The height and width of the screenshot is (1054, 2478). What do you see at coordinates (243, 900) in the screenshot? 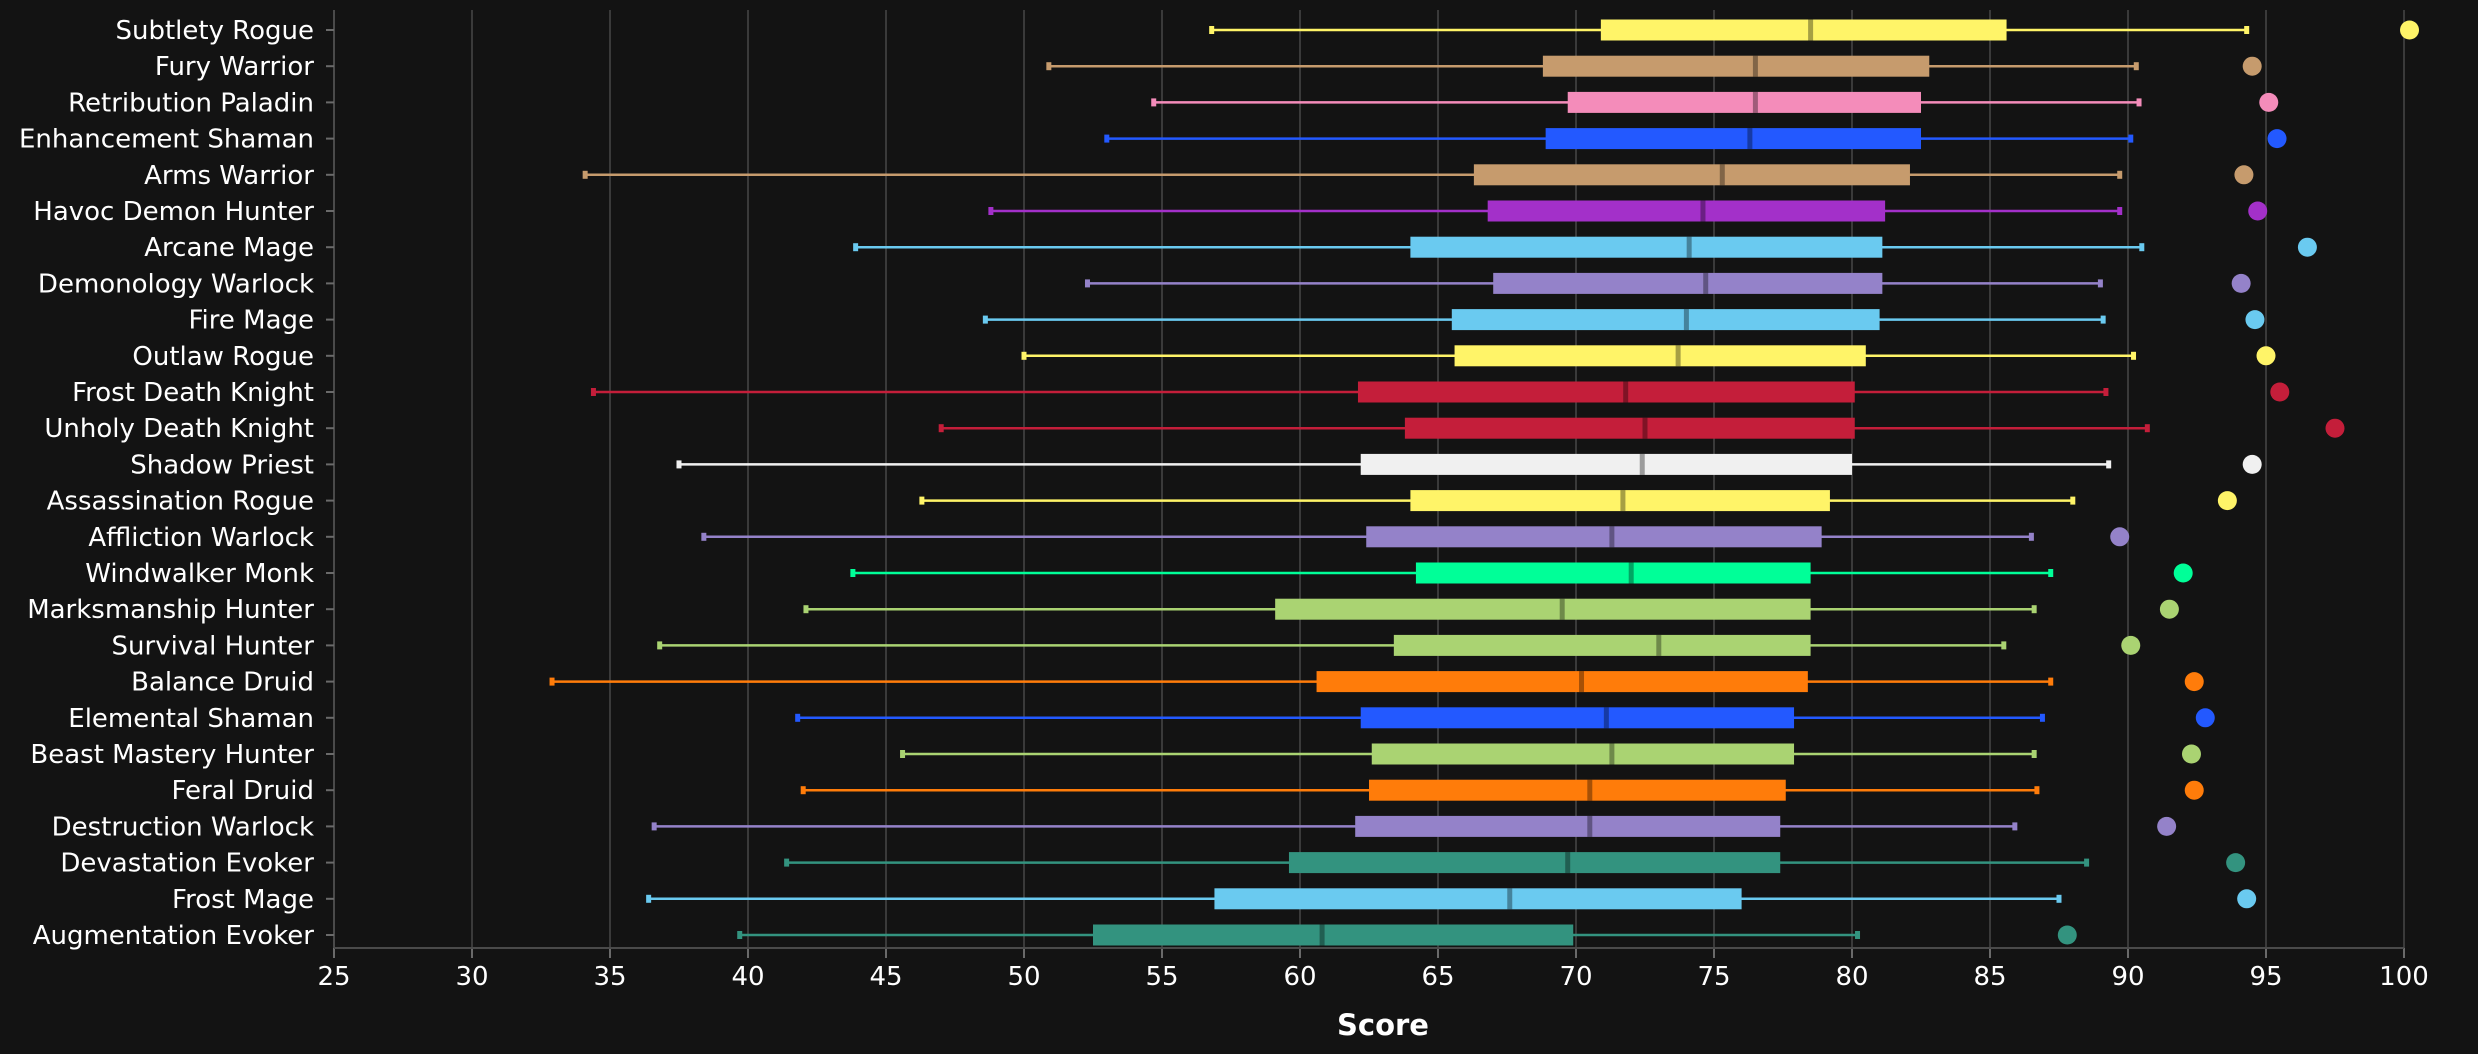
I see `category-label: Frost Mage` at bounding box center [243, 900].